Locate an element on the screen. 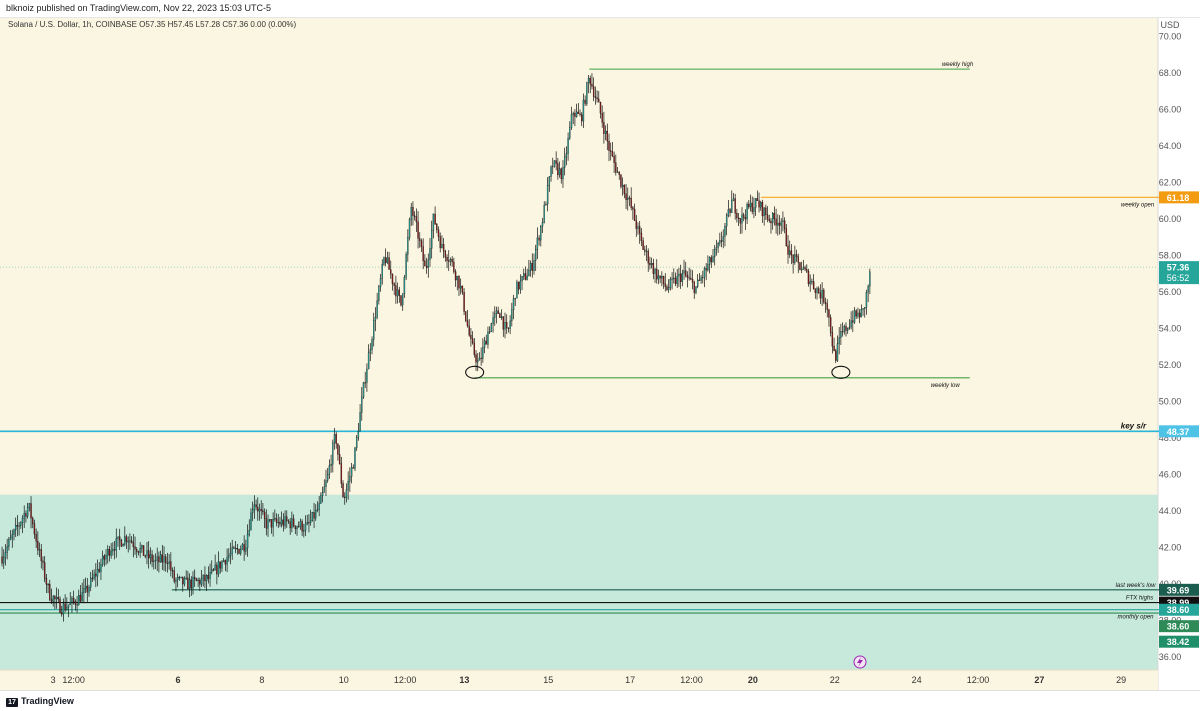 Image resolution: width=1200 pixels, height=711 pixels. price-tag is located at coordinates (1179, 431).